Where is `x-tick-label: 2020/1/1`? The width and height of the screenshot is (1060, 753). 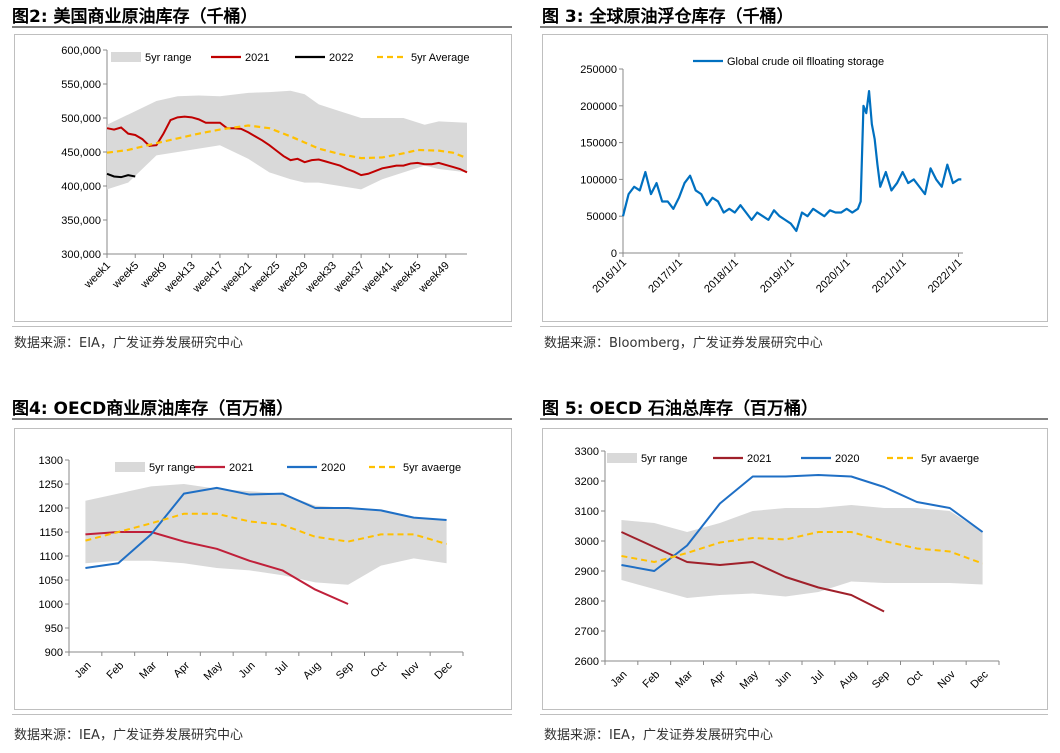 x-tick-label: 2020/1/1 is located at coordinates (833, 276).